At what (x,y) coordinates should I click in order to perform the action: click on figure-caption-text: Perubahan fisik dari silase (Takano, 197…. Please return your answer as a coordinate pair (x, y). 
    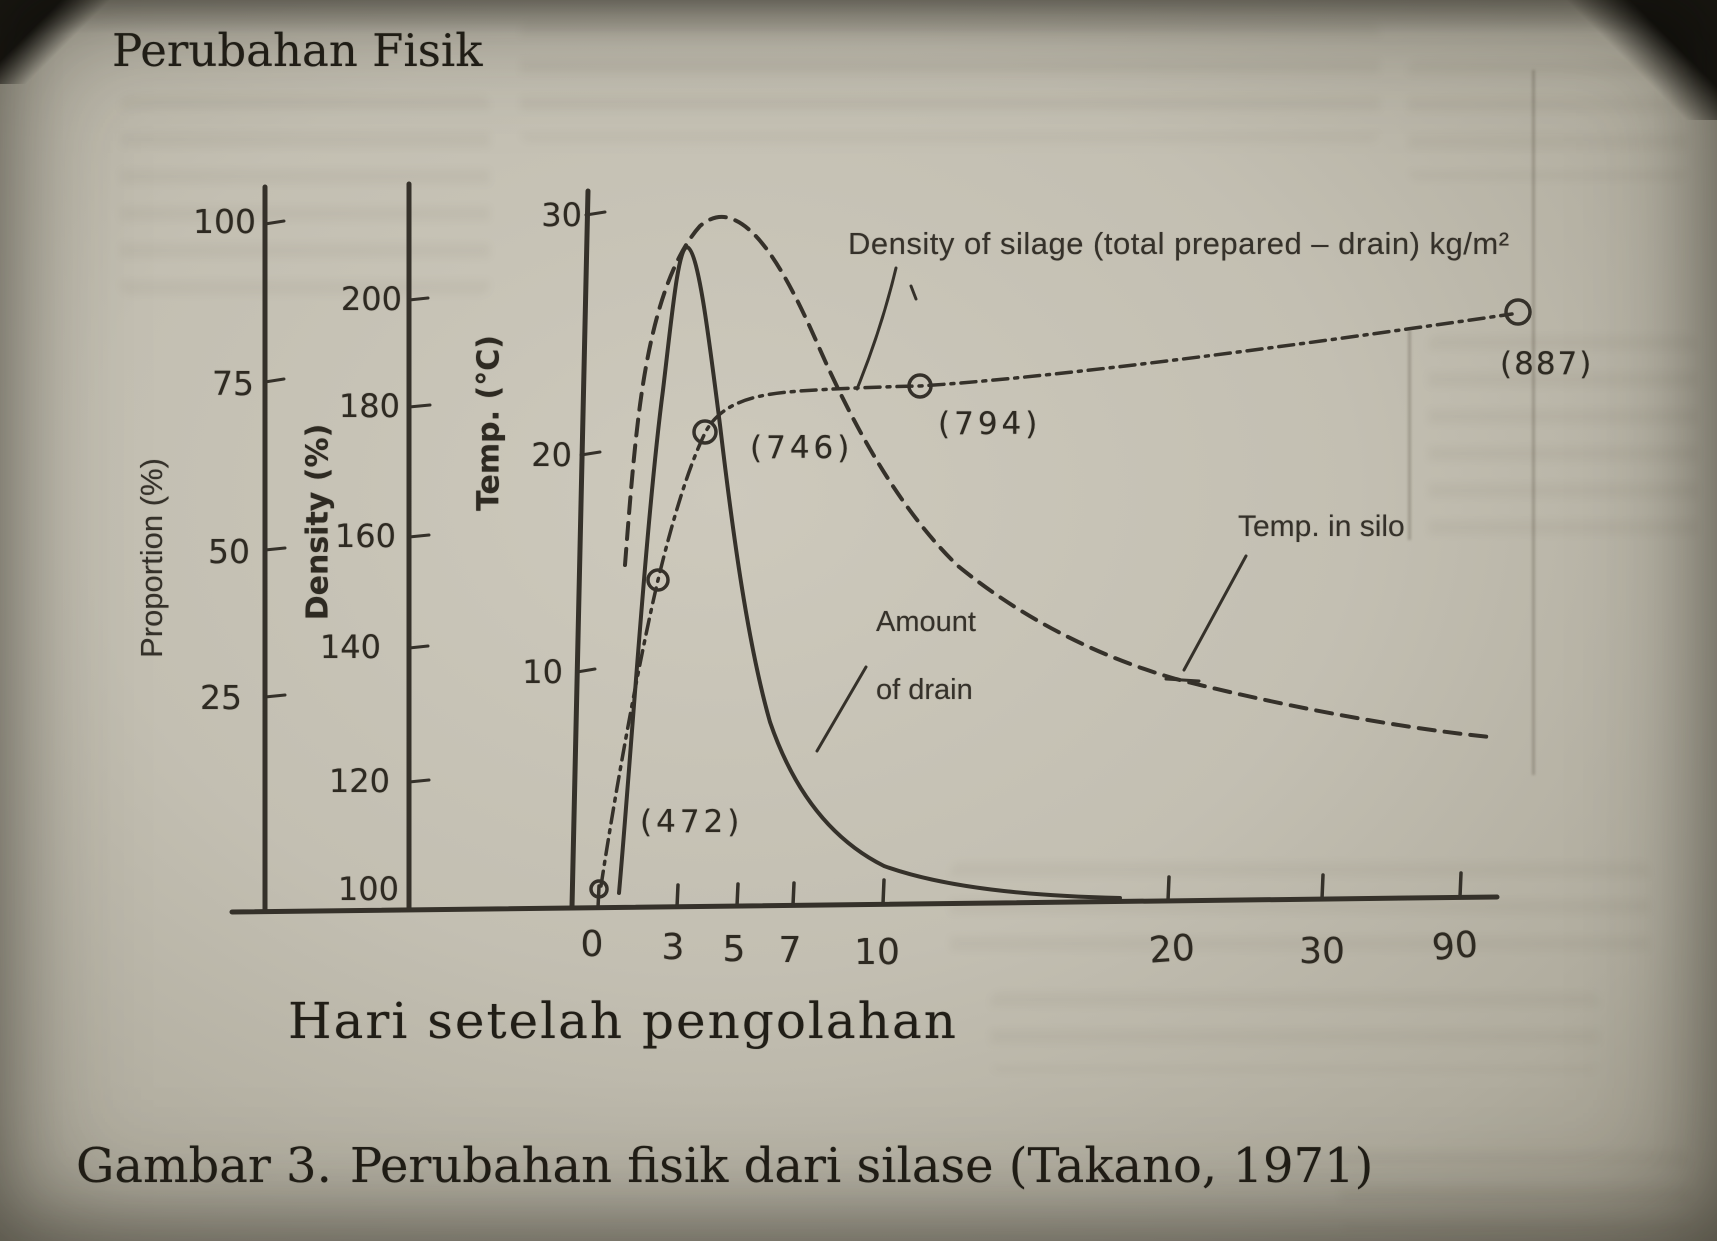
    Looking at the image, I should click on (861, 1166).